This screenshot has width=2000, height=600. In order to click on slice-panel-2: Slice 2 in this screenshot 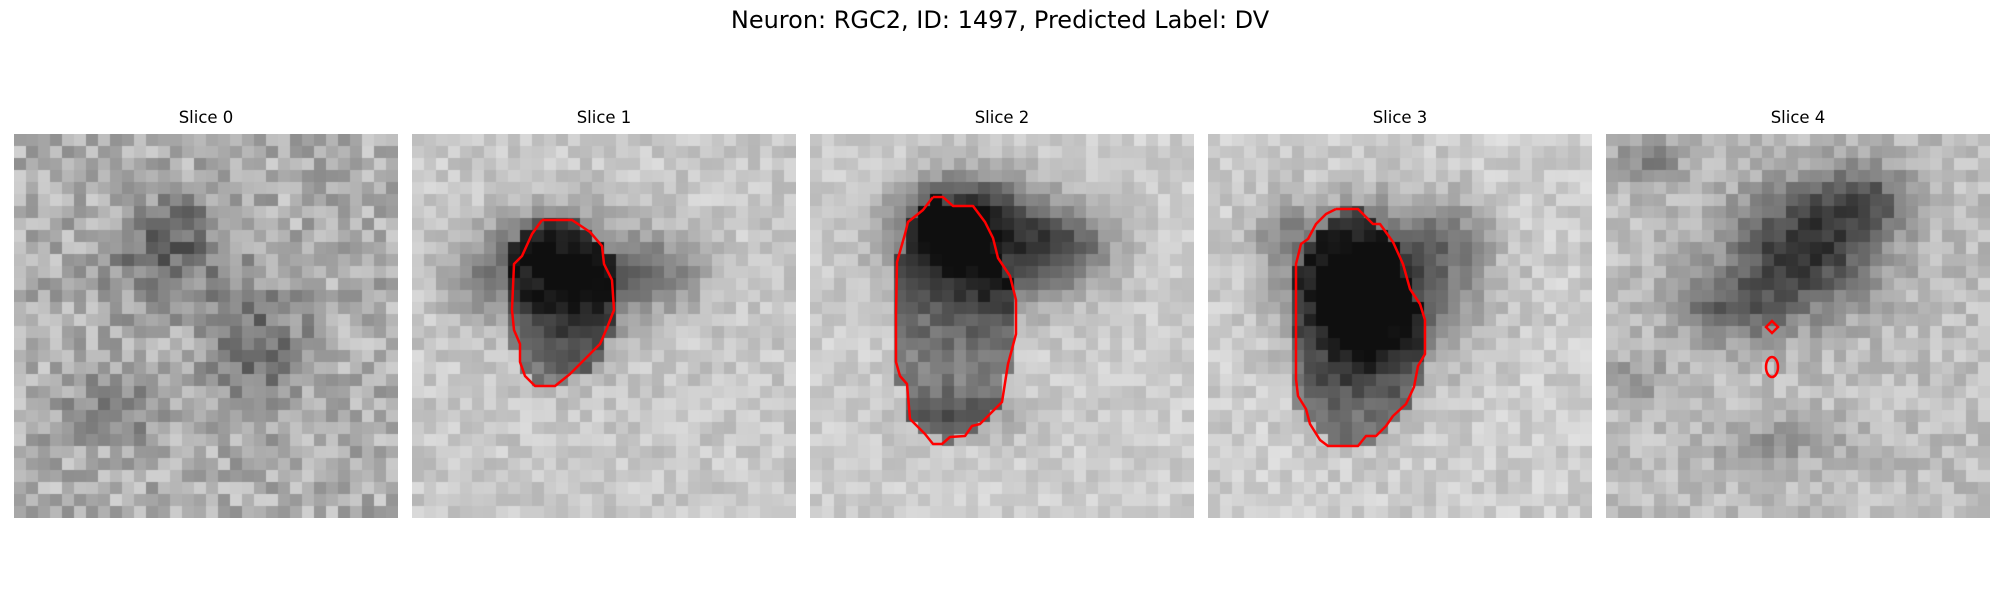, I will do `click(1002, 315)`.